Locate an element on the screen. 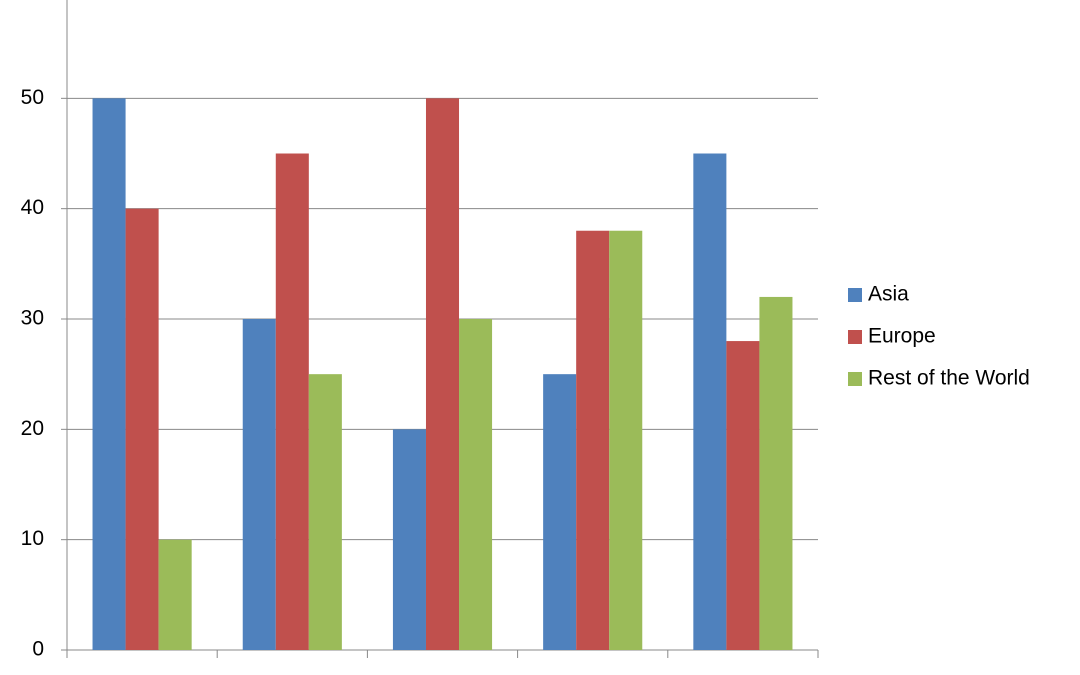  y-tick-label: 20 is located at coordinates (32, 428).